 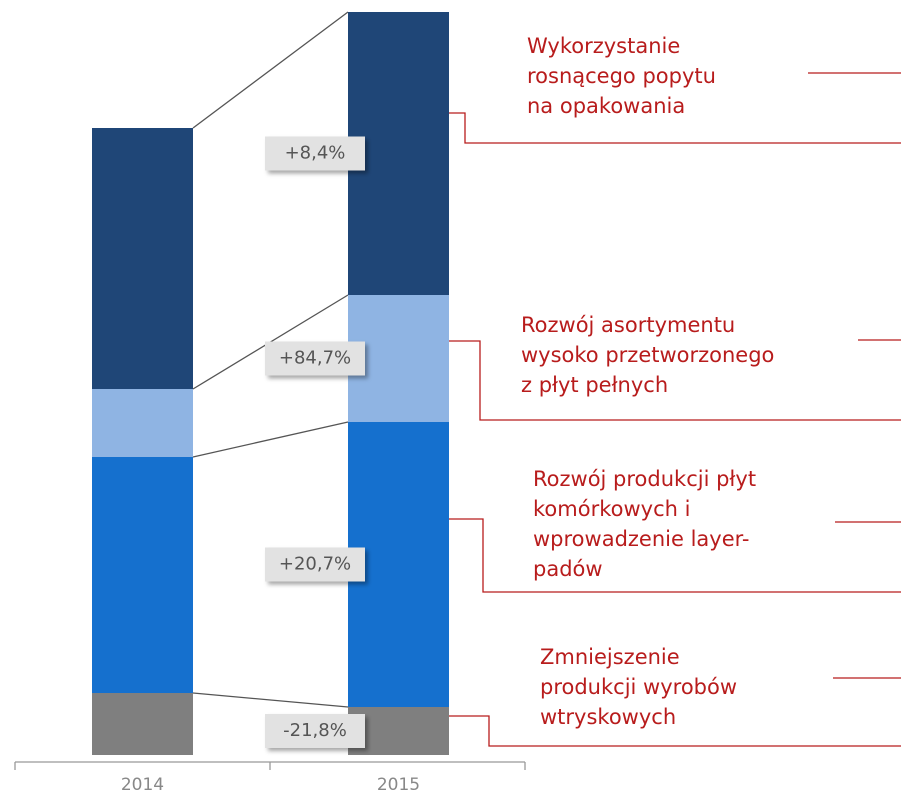 I want to click on annotation: wtryskowych, so click(x=608, y=717).